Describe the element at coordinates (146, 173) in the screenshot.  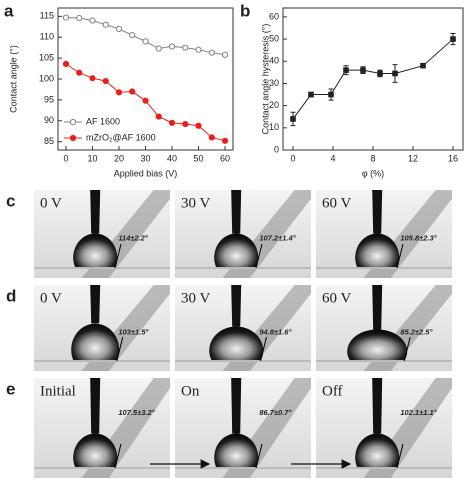
I see `x-axis-label: Applied bias (V)` at that location.